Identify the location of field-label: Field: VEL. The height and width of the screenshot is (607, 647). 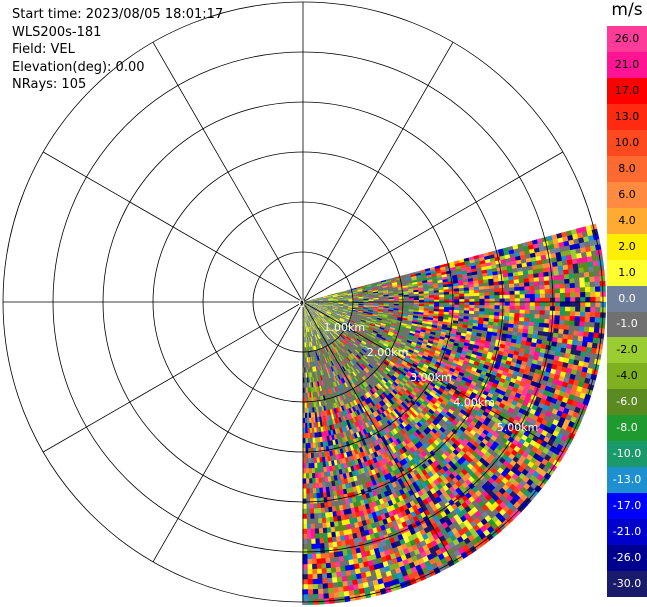
(43, 49).